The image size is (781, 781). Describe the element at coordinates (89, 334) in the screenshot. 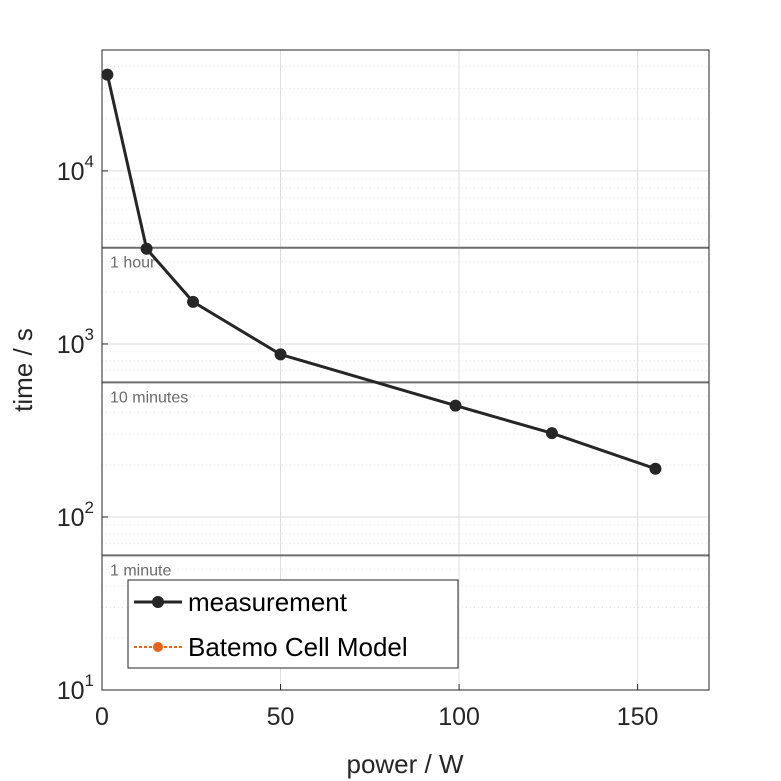

I see `y-tick-exponent: 3` at that location.